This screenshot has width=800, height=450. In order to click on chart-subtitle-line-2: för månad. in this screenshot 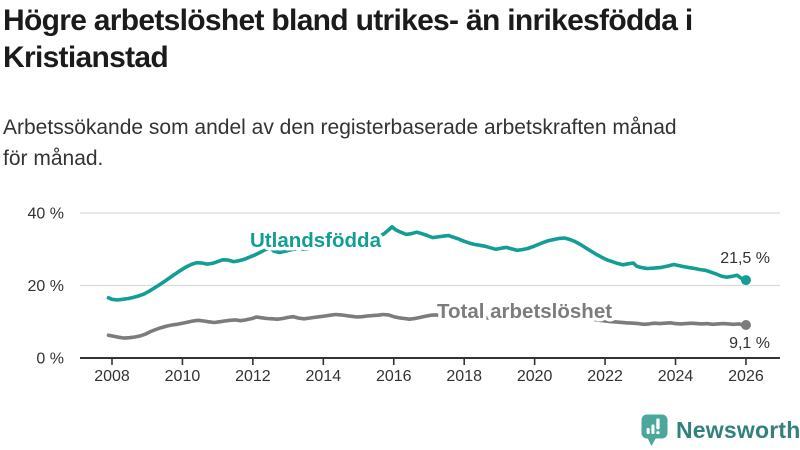, I will do `click(53, 158)`.